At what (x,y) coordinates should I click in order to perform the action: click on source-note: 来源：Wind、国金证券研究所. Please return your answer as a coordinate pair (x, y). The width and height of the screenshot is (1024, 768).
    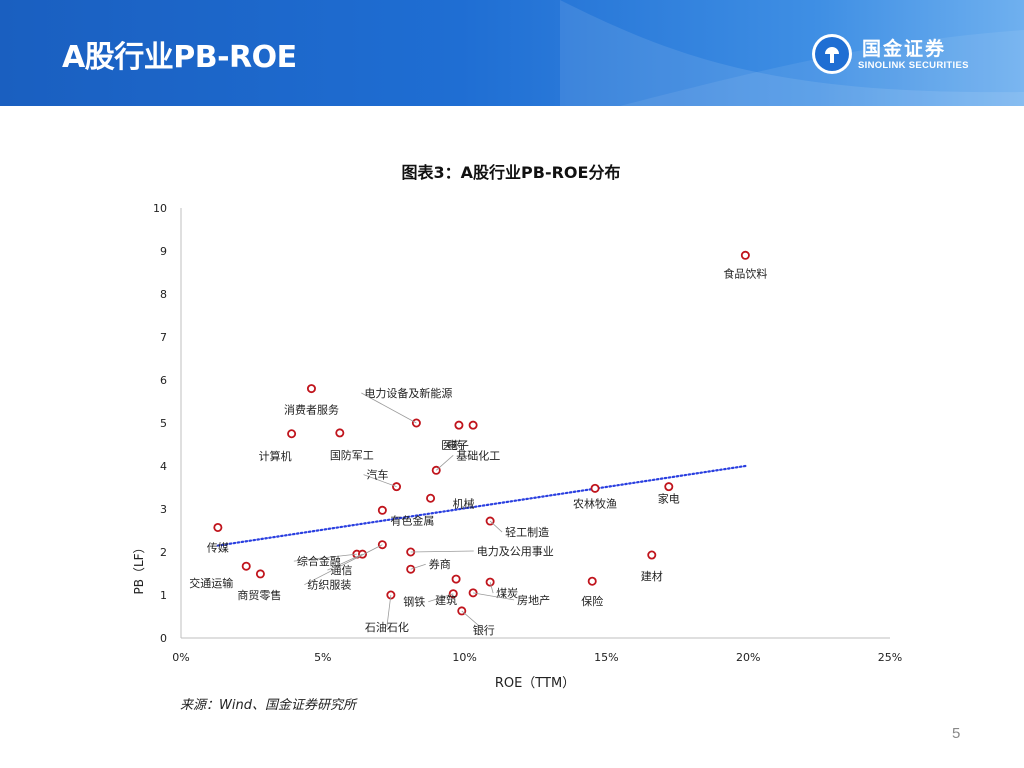
    Looking at the image, I should click on (268, 705).